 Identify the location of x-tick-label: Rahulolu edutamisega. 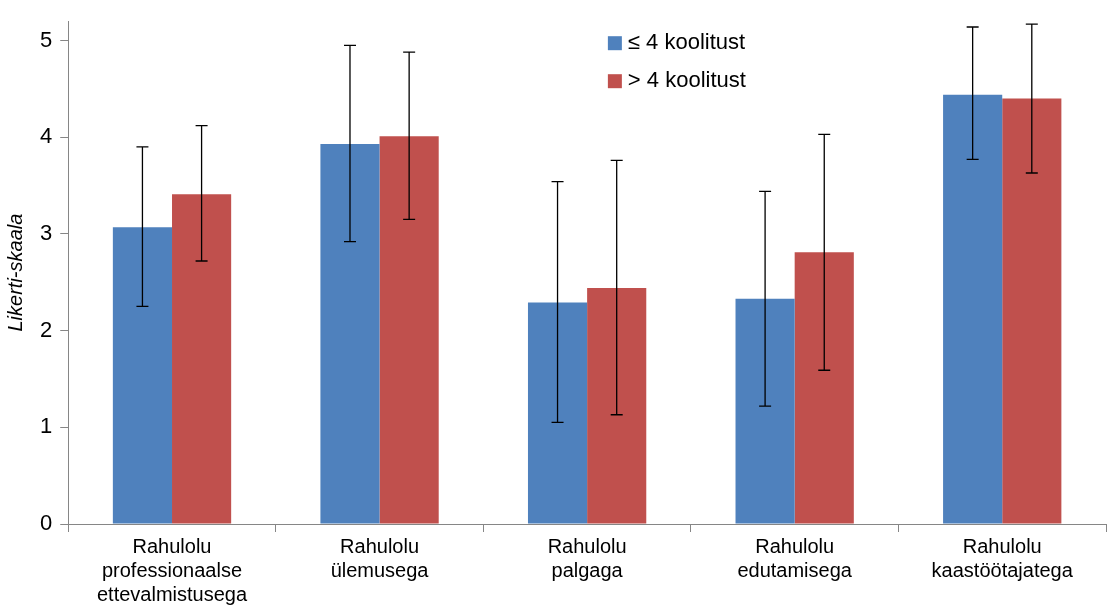
(795, 557).